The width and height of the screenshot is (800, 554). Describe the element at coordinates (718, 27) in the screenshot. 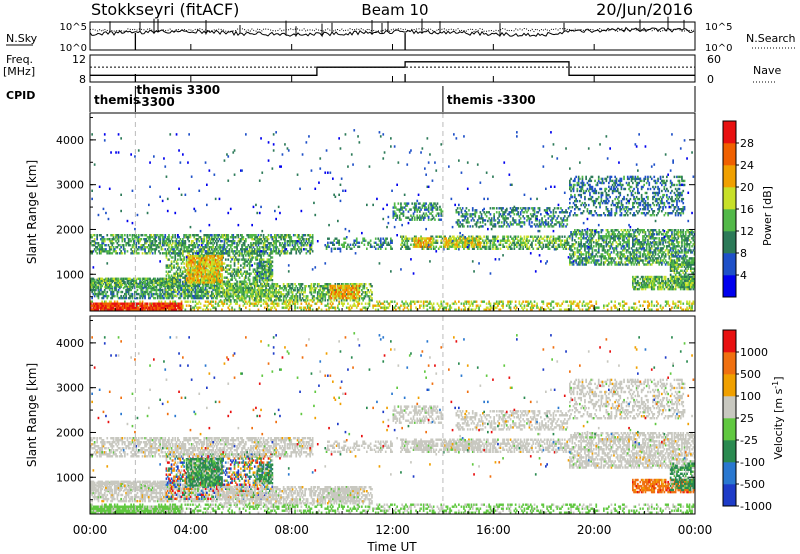

I see `nsearch-tick-high: 10^5` at that location.